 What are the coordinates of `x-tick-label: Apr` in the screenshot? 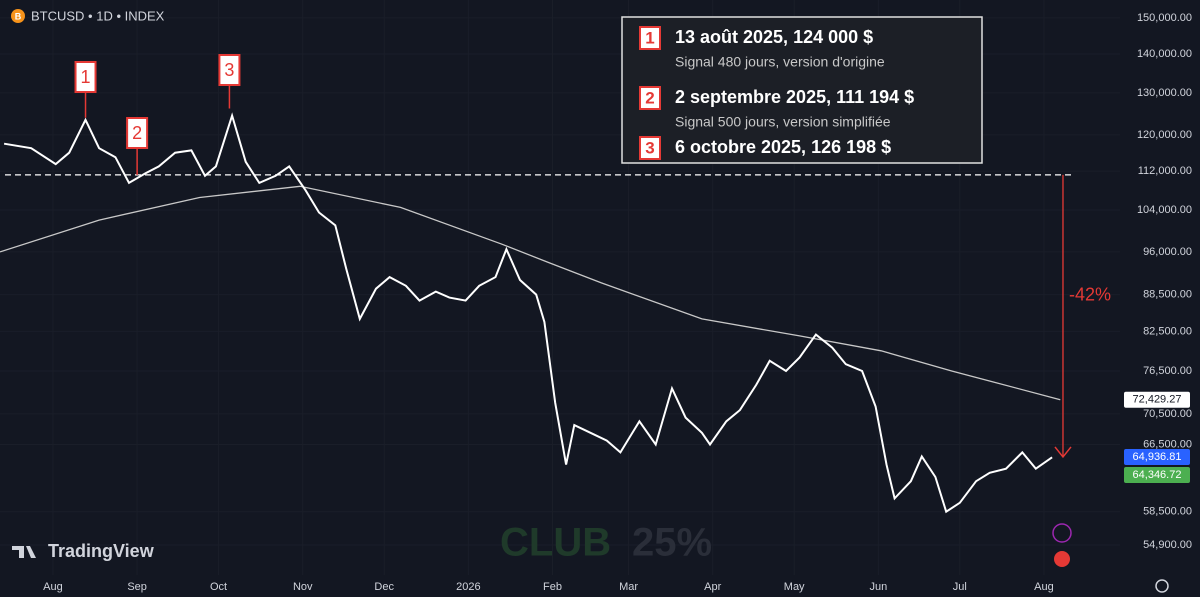 It's located at (712, 587).